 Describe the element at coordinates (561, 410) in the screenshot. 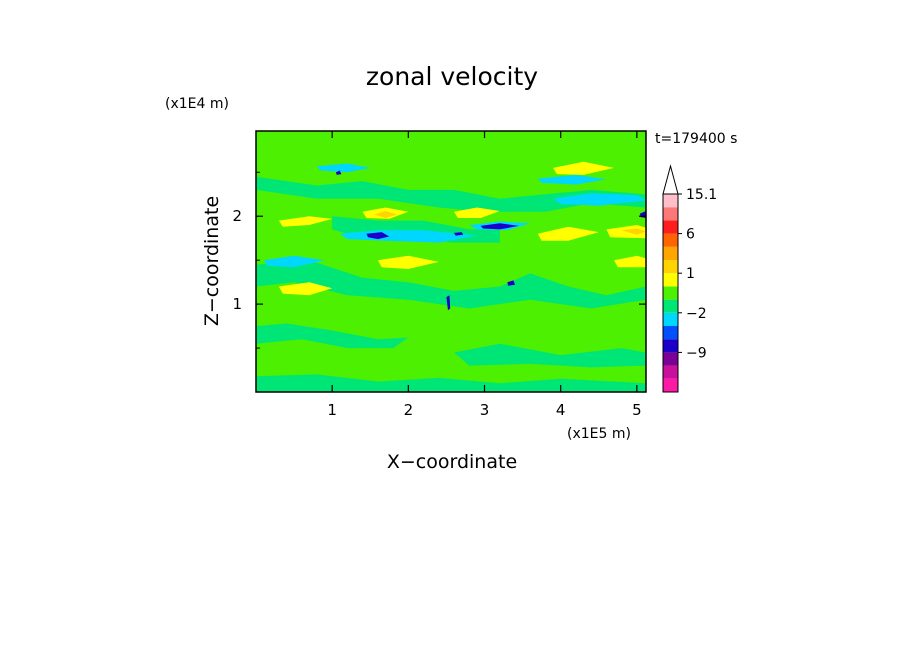

I see `x-tick-label: 4` at that location.